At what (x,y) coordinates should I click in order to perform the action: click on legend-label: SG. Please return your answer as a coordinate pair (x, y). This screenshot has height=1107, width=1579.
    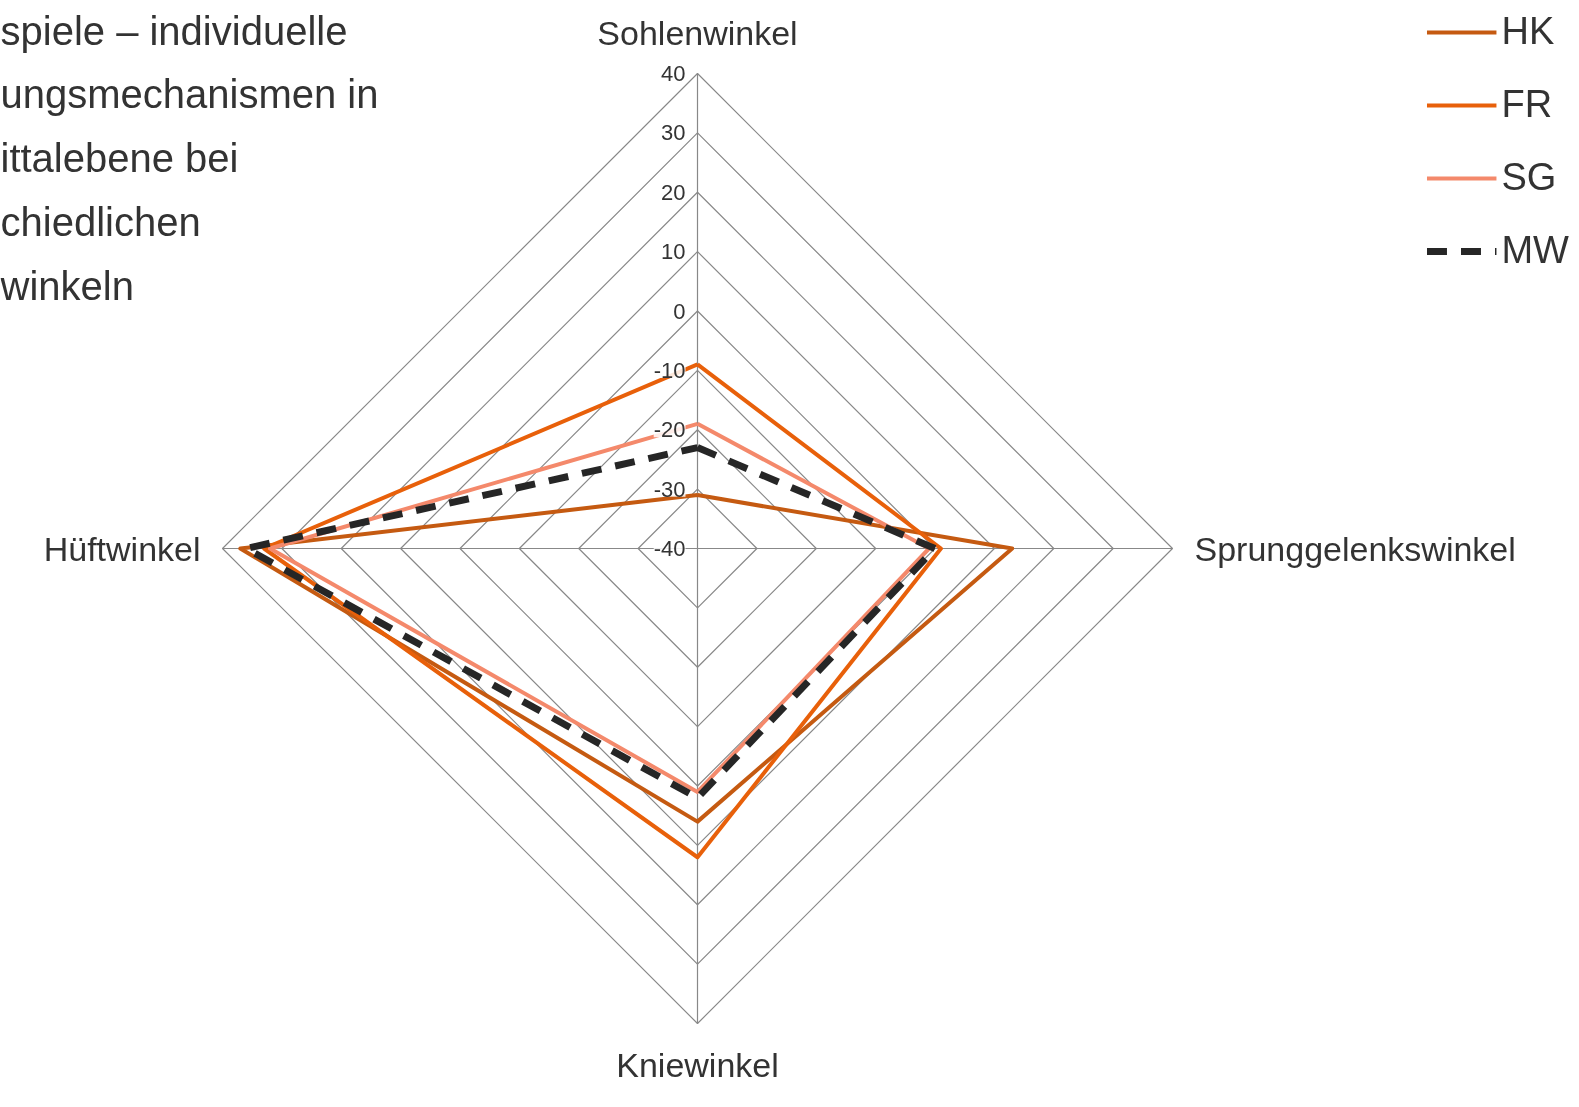
    Looking at the image, I should click on (1529, 177).